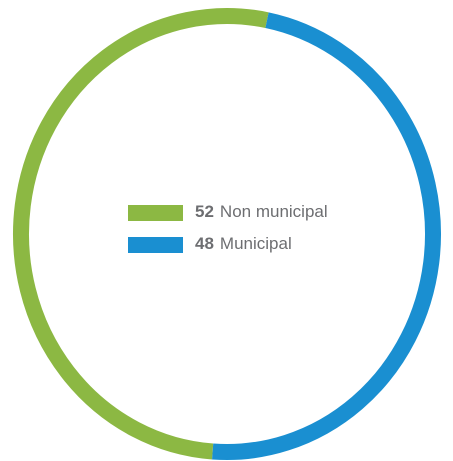 This screenshot has height=461, width=453. What do you see at coordinates (204, 243) in the screenshot?
I see `legend-value: 48` at bounding box center [204, 243].